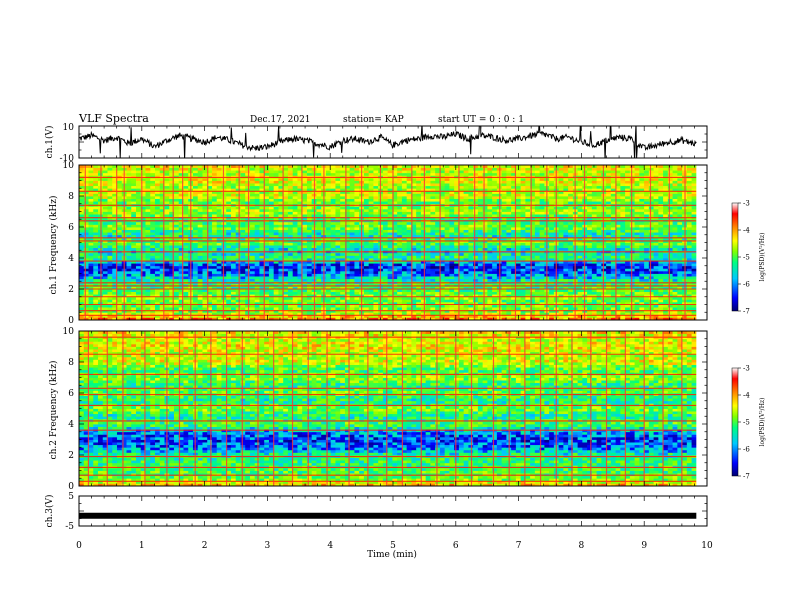 The width and height of the screenshot is (792, 612). Describe the element at coordinates (762, 257) in the screenshot. I see `ch1-colorbar-label: log(PSD)(V²/Hz)` at that location.